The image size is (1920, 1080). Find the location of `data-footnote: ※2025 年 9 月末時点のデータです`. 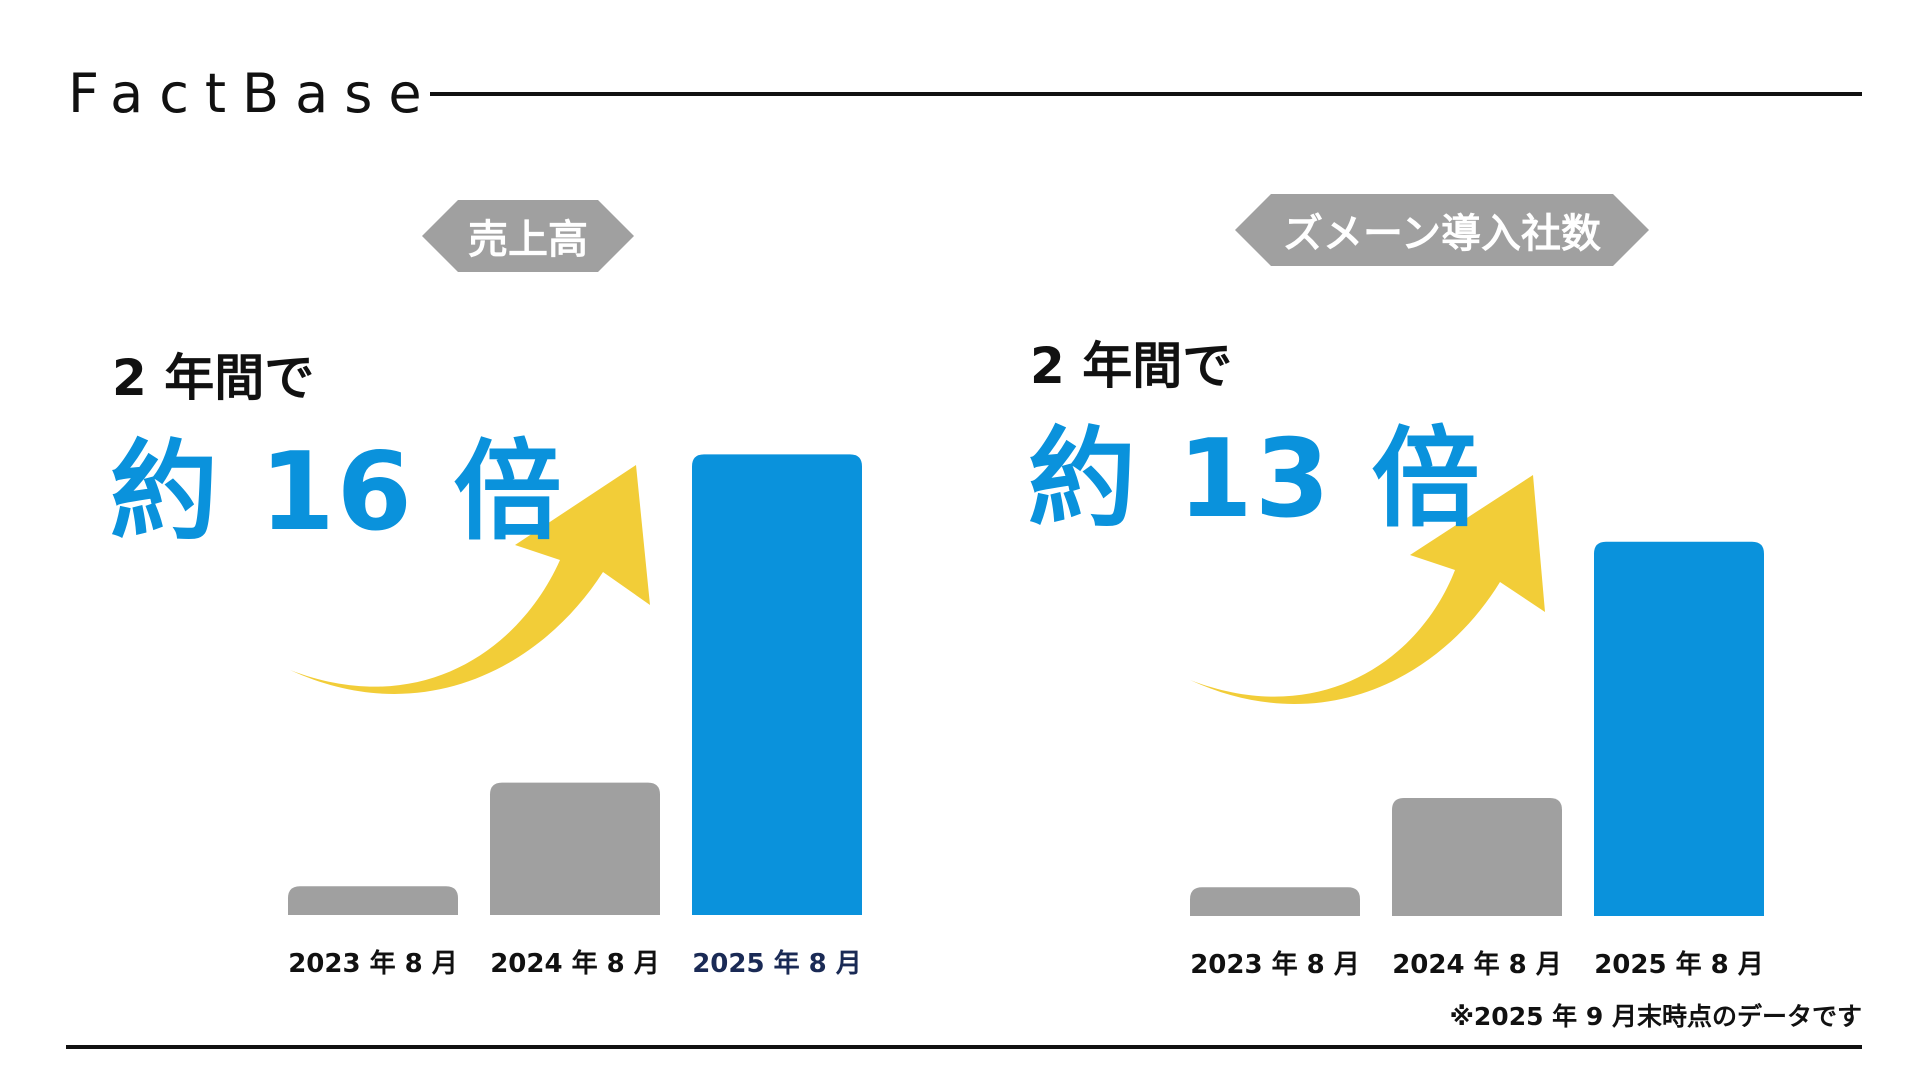

data-footnote: ※2025 年 9 月末時点のデータです is located at coordinates (1655, 1016).